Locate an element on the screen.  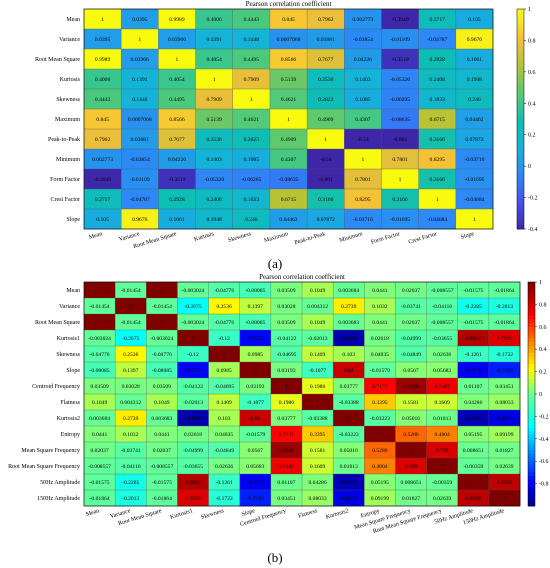
cell-value: 0.08033 is located at coordinates (504, 403).